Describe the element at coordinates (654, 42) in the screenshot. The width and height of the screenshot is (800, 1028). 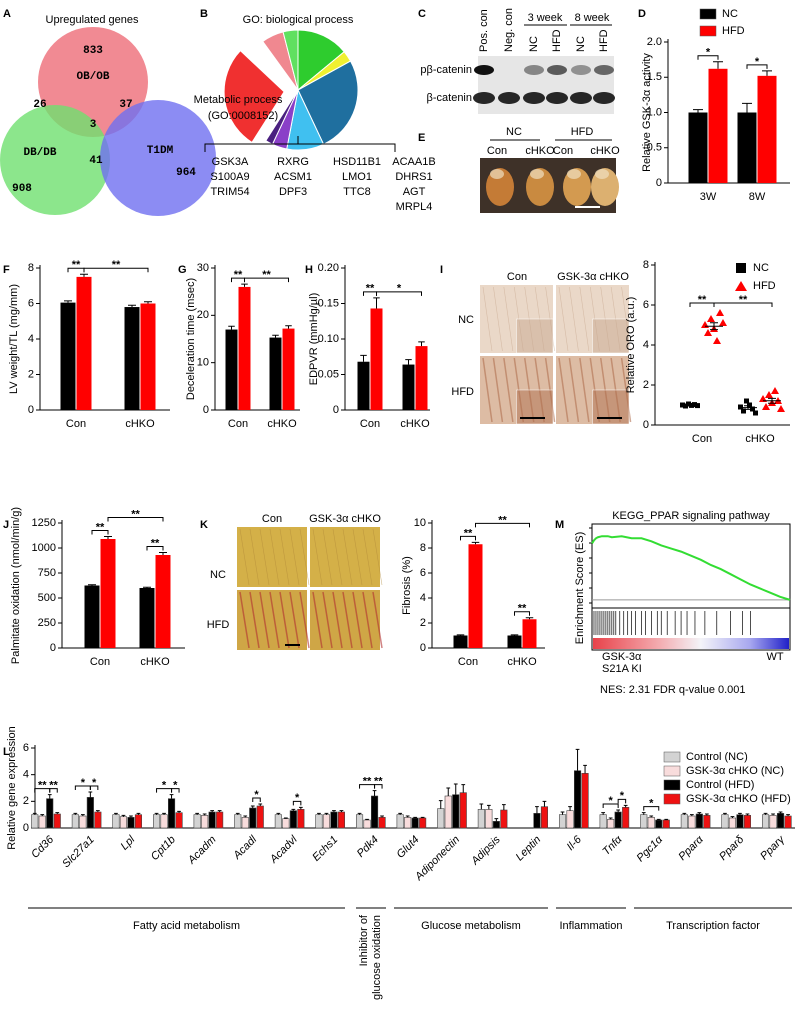
I see `y-tick-label: 2.0` at that location.